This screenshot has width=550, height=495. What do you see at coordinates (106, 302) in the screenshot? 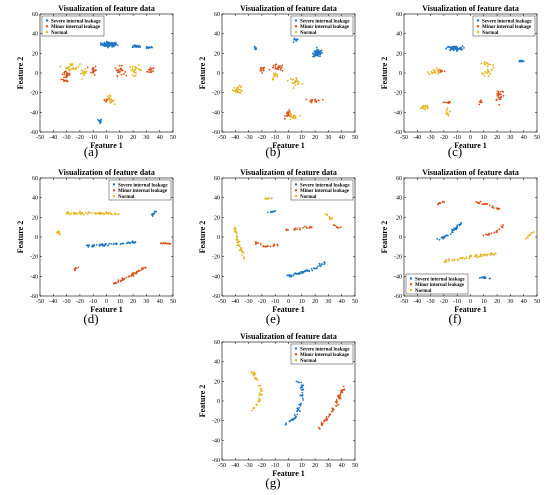
I see `x-tick-label: 0` at bounding box center [106, 302].